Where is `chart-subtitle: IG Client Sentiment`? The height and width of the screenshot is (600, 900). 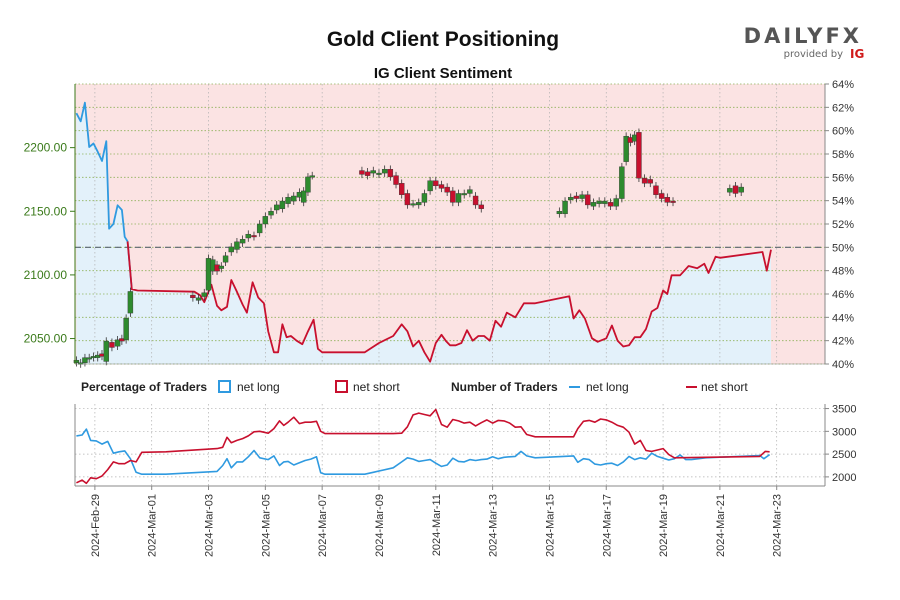 chart-subtitle: IG Client Sentiment is located at coordinates (443, 73).